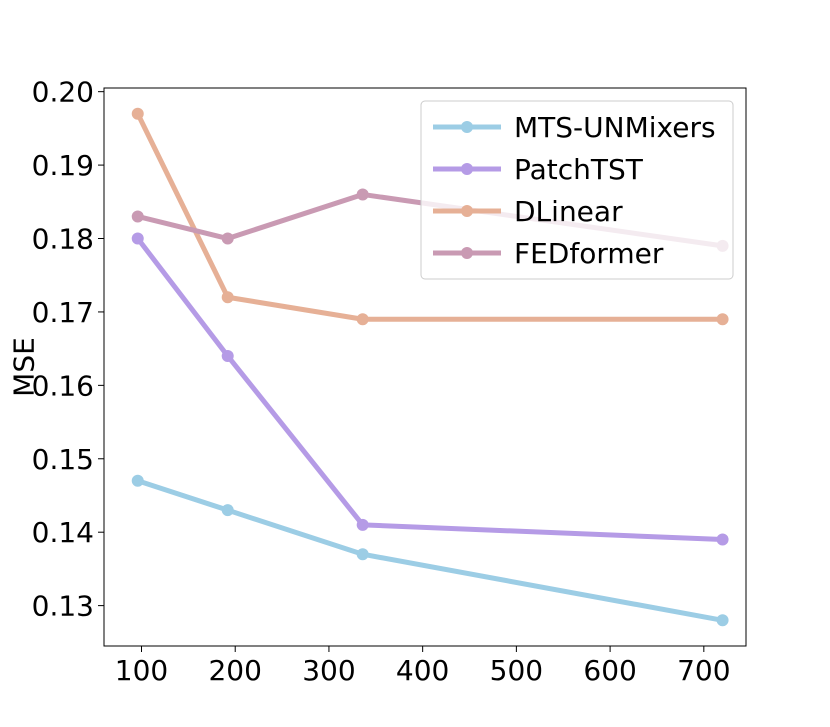  Describe the element at coordinates (63, 239) in the screenshot. I see `y-tick-label: 0.18` at that location.